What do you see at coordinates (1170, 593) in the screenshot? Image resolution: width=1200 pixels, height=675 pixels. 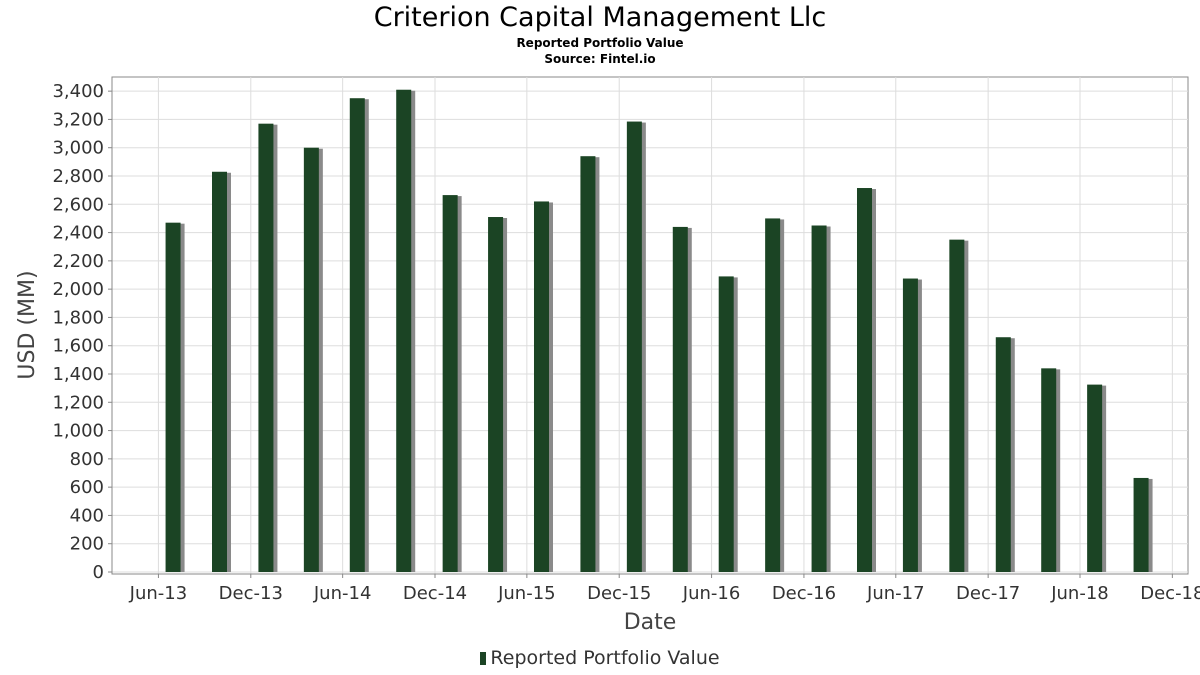 I see `x-tick-label: Dec-18` at bounding box center [1170, 593].